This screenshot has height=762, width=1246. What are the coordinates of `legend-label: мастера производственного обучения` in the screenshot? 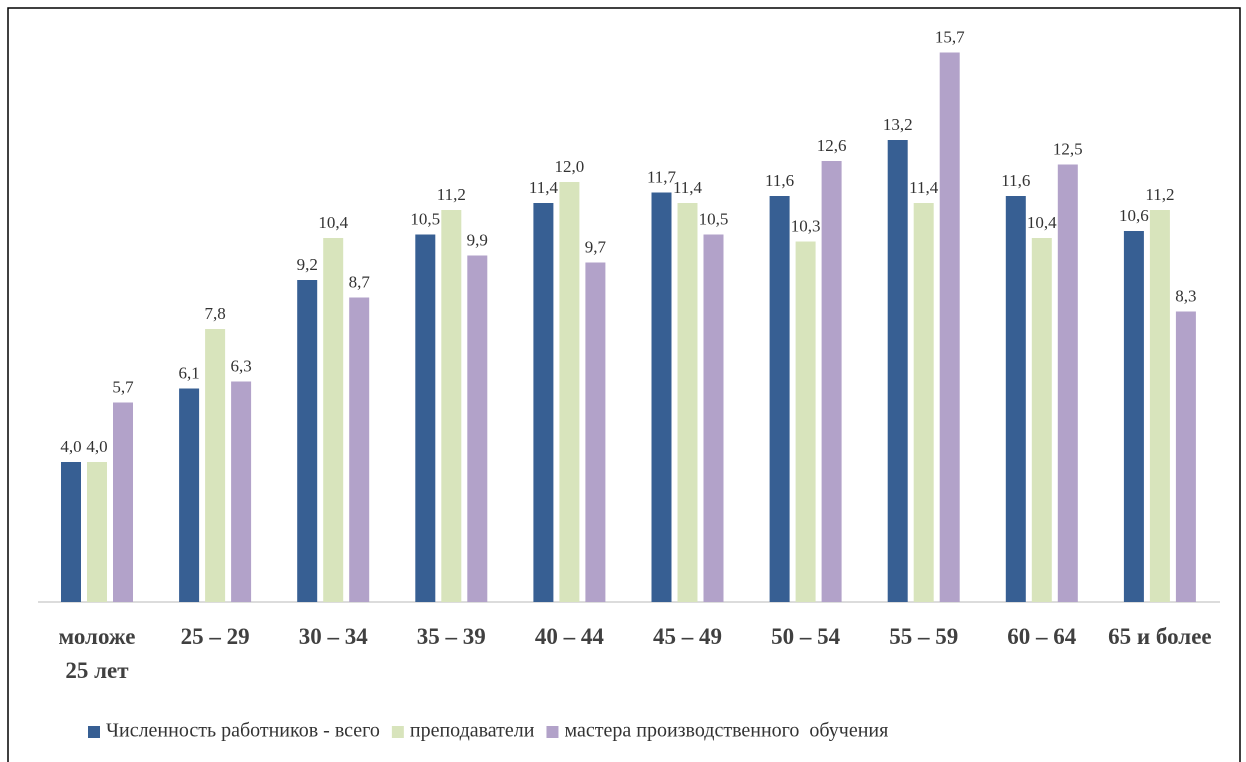 It's located at (726, 731).